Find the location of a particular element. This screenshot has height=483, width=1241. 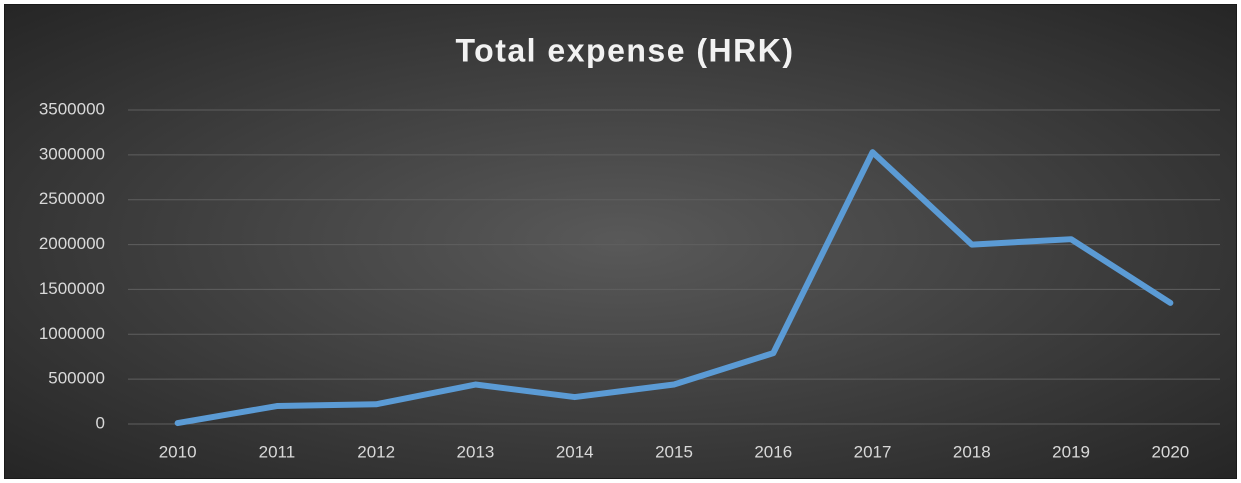

x-tick-label: 2018 is located at coordinates (972, 451).